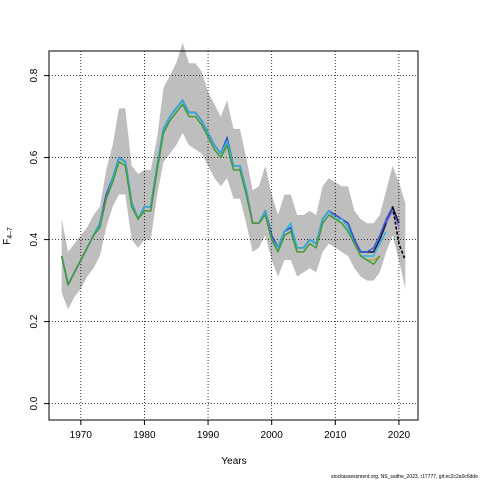 This screenshot has height=480, width=480. Describe the element at coordinates (233, 461) in the screenshot. I see `x-axis-title: Years` at that location.